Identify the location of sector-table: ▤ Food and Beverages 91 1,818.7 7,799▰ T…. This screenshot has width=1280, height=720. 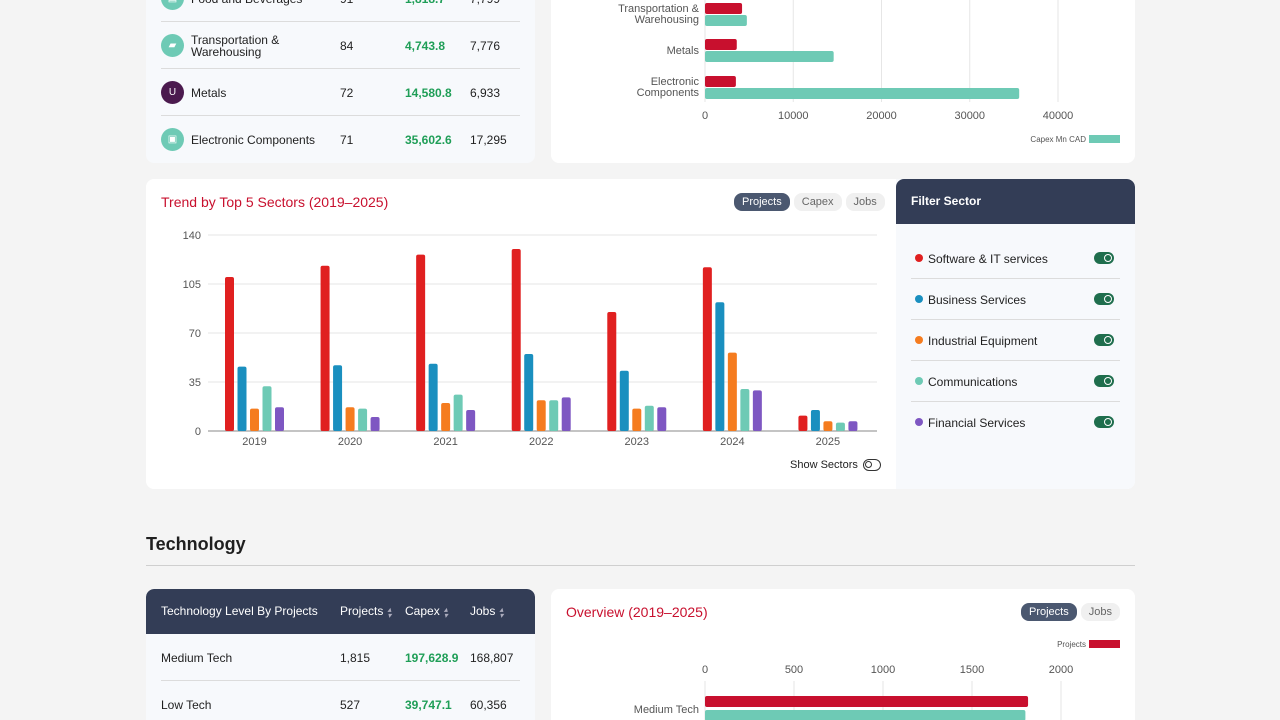
(340, 81).